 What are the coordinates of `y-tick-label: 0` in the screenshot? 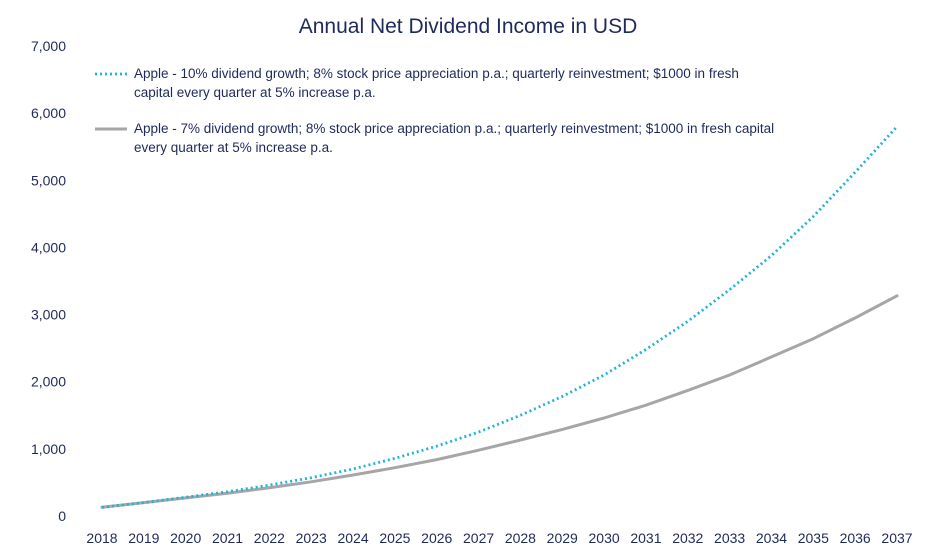 It's located at (62, 516).